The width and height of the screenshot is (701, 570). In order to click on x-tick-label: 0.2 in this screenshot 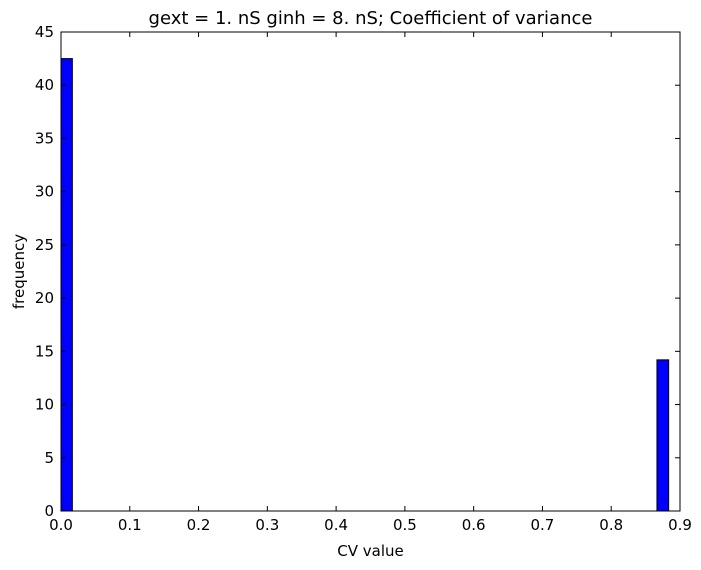, I will do `click(199, 525)`.